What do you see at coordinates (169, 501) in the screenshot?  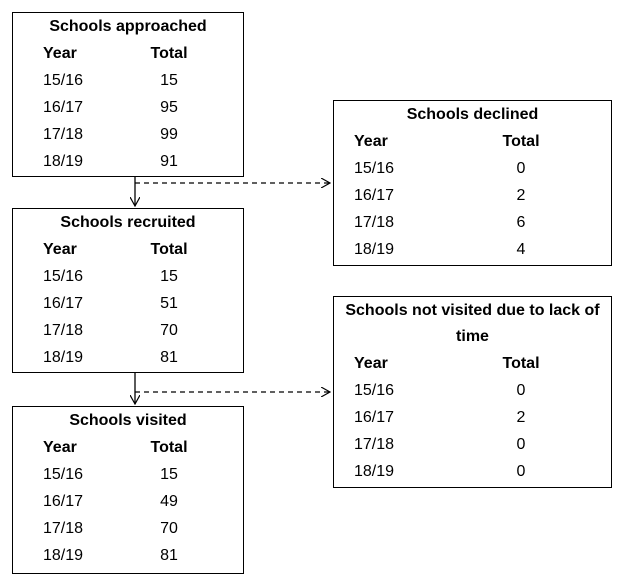 I see `total-cell: 49` at bounding box center [169, 501].